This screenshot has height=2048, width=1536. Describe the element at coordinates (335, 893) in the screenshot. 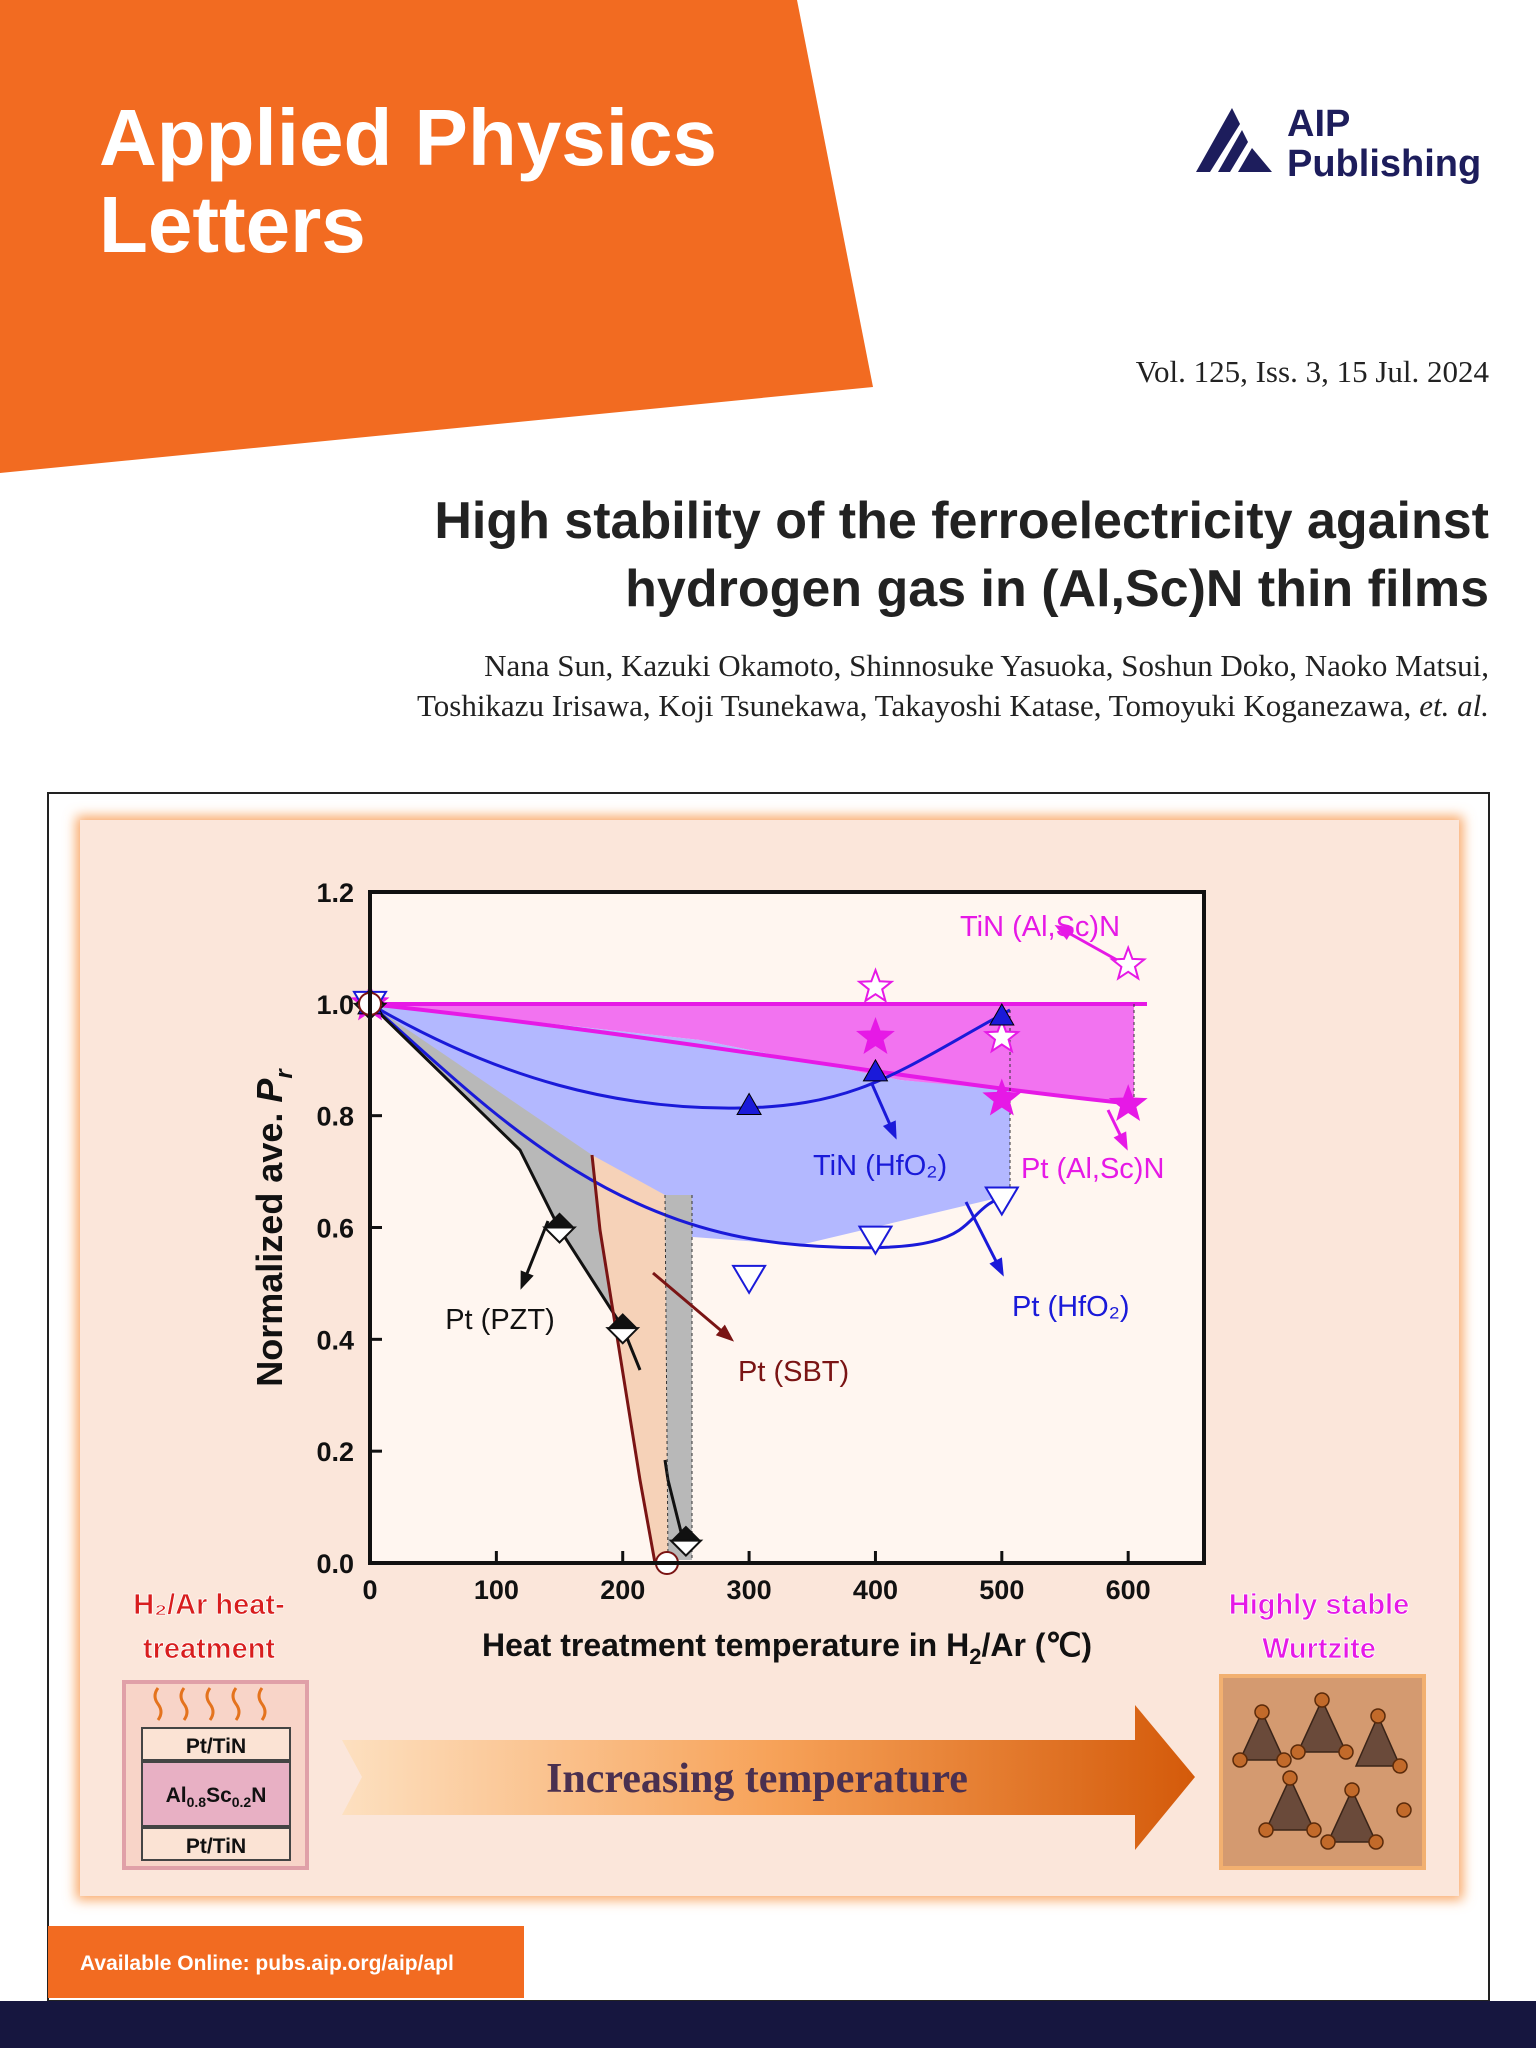

I see `y-tick-label: 1.2` at that location.